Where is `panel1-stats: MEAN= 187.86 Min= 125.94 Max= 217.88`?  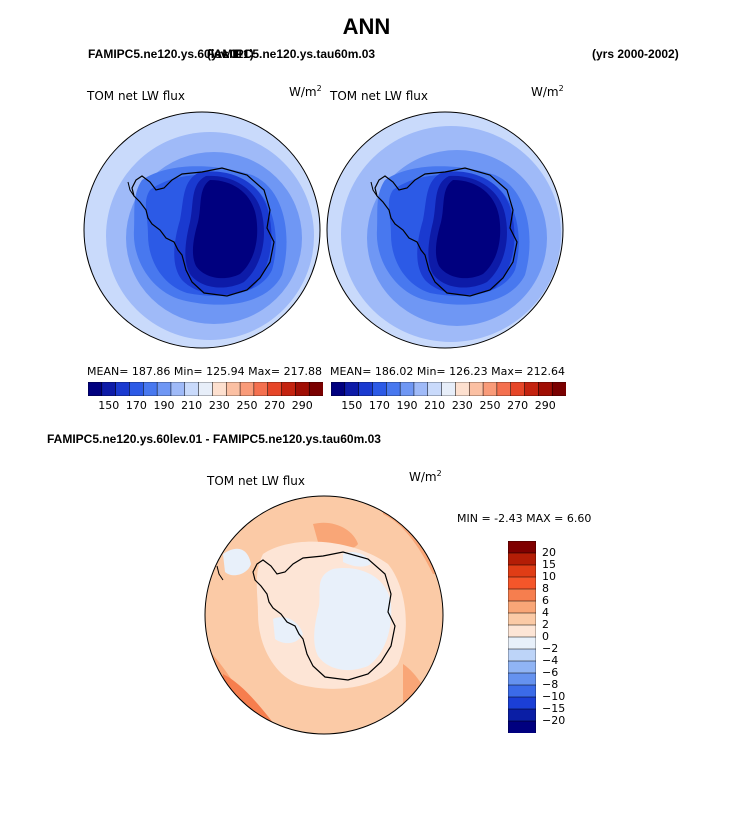 panel1-stats: MEAN= 187.86 Min= 125.94 Max= 217.88 is located at coordinates (205, 371).